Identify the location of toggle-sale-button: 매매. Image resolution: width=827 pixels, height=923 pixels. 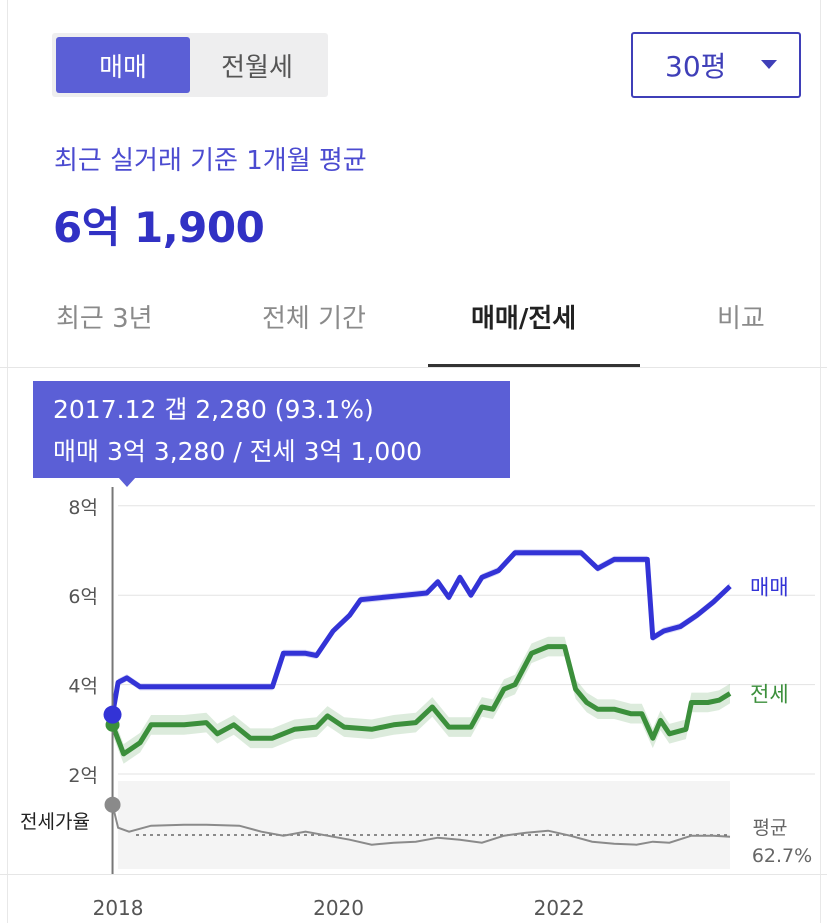
(123, 65).